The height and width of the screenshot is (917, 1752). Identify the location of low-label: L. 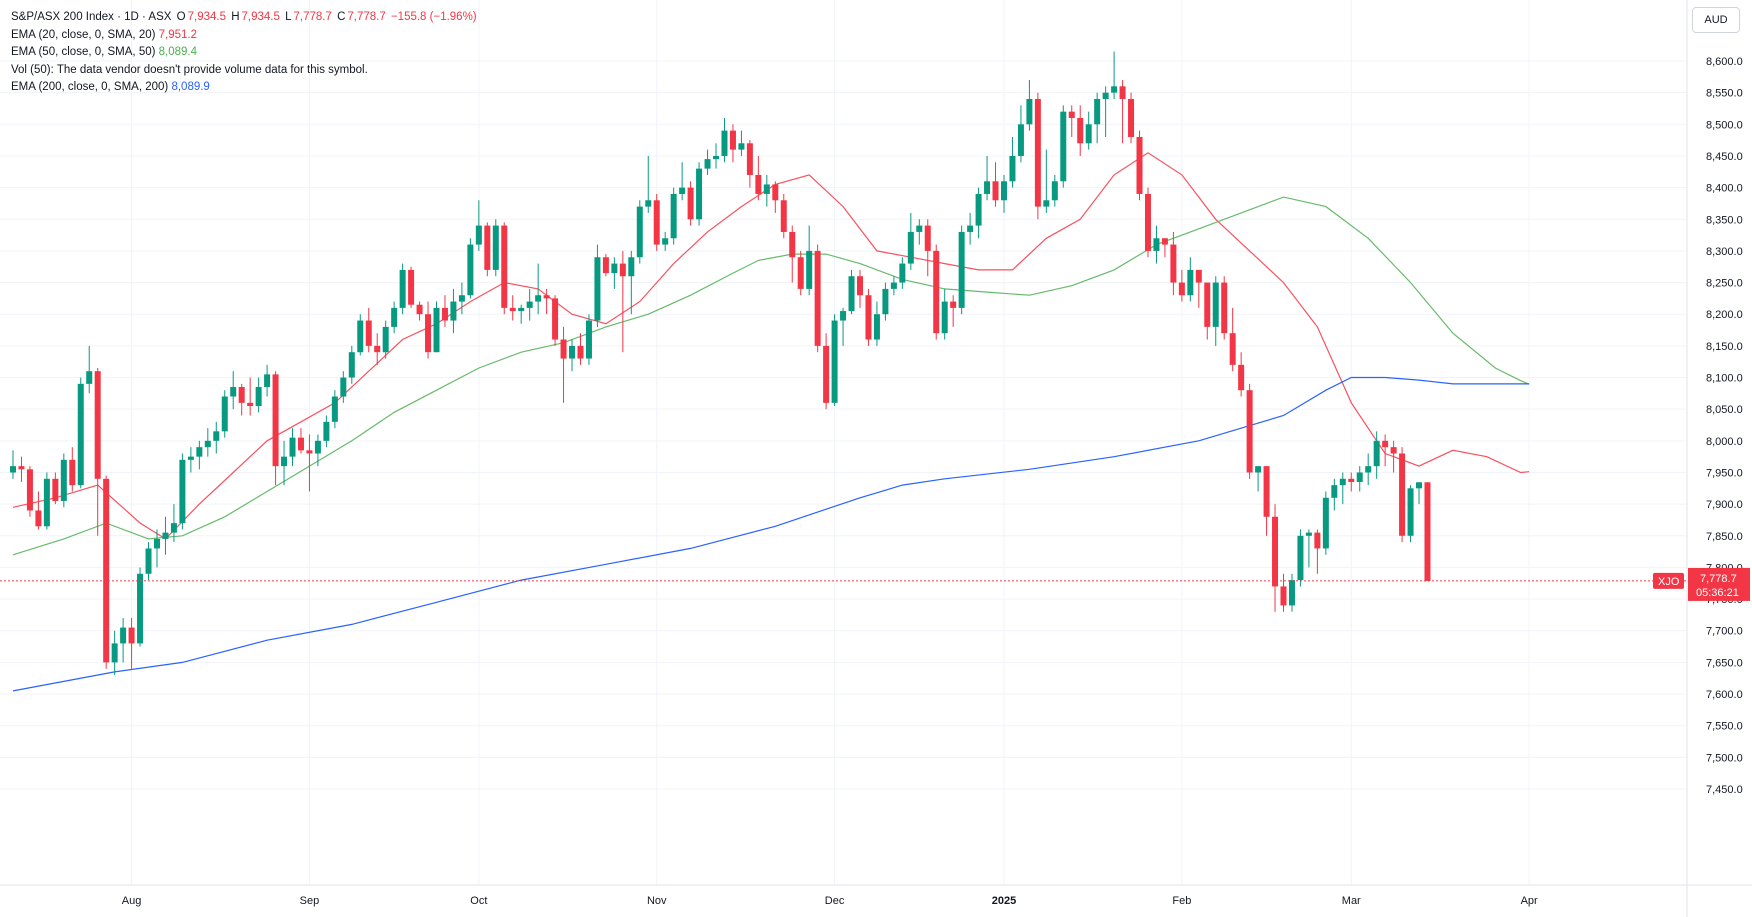
(288, 17).